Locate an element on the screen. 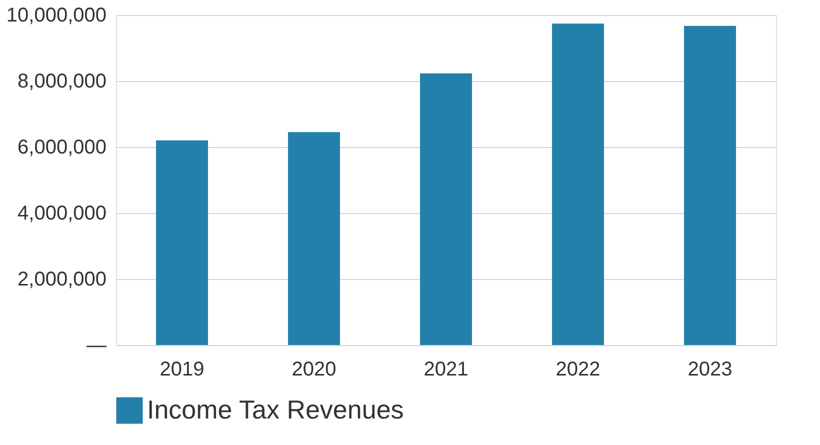 The image size is (820, 445). legend-label: Income Tax Revenues is located at coordinates (275, 409).